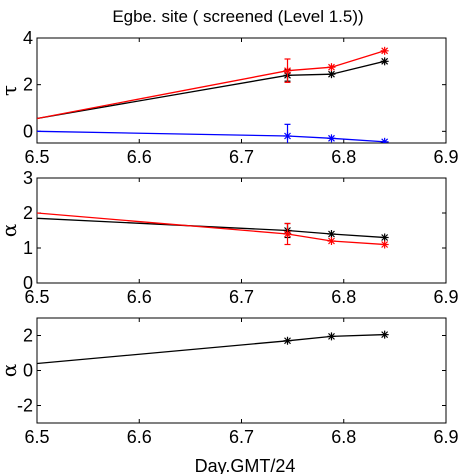 The image size is (474, 474). I want to click on y-axis-label: τ, so click(10, 90).